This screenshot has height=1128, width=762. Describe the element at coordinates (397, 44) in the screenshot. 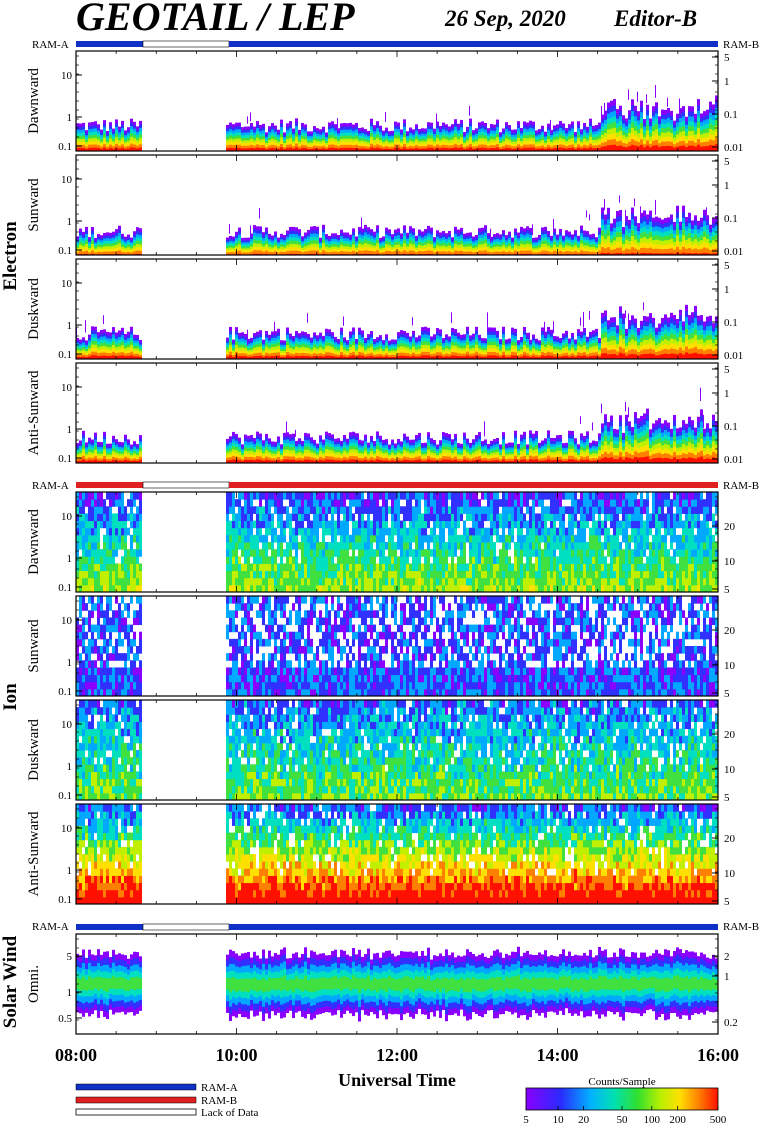

I see `electron-mode-bar` at that location.